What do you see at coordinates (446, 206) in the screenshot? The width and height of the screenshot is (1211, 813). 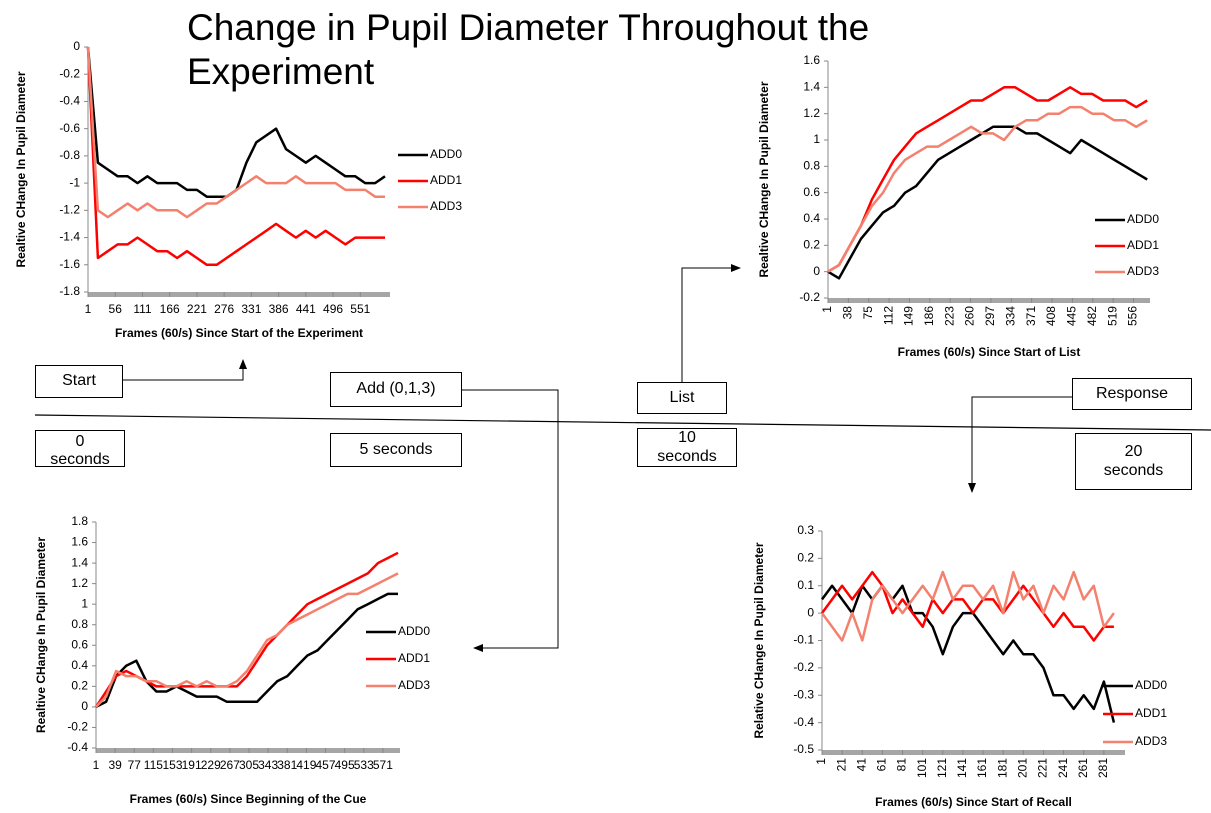 I see `legend-label: ADD3` at bounding box center [446, 206].